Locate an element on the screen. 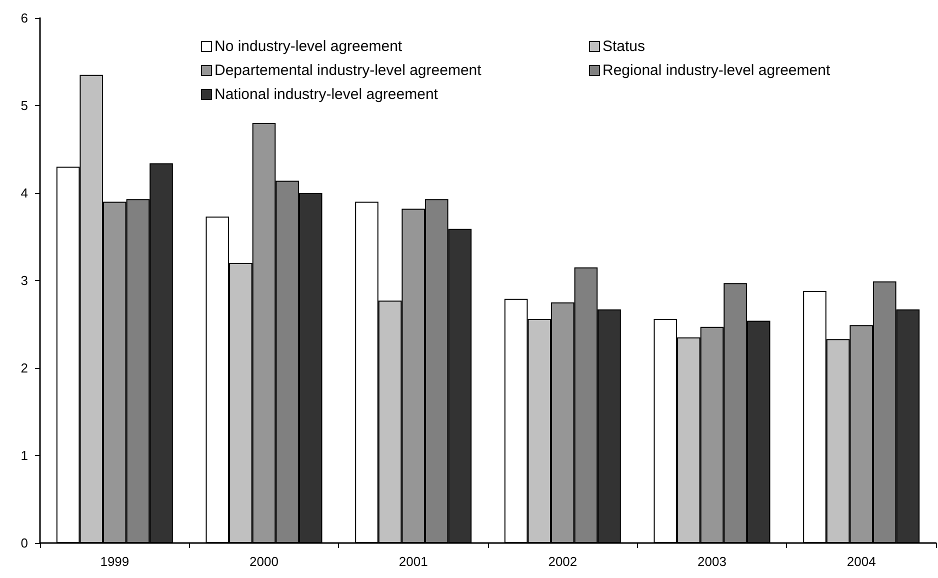  legend-label: National industry-level agreement is located at coordinates (326, 94).